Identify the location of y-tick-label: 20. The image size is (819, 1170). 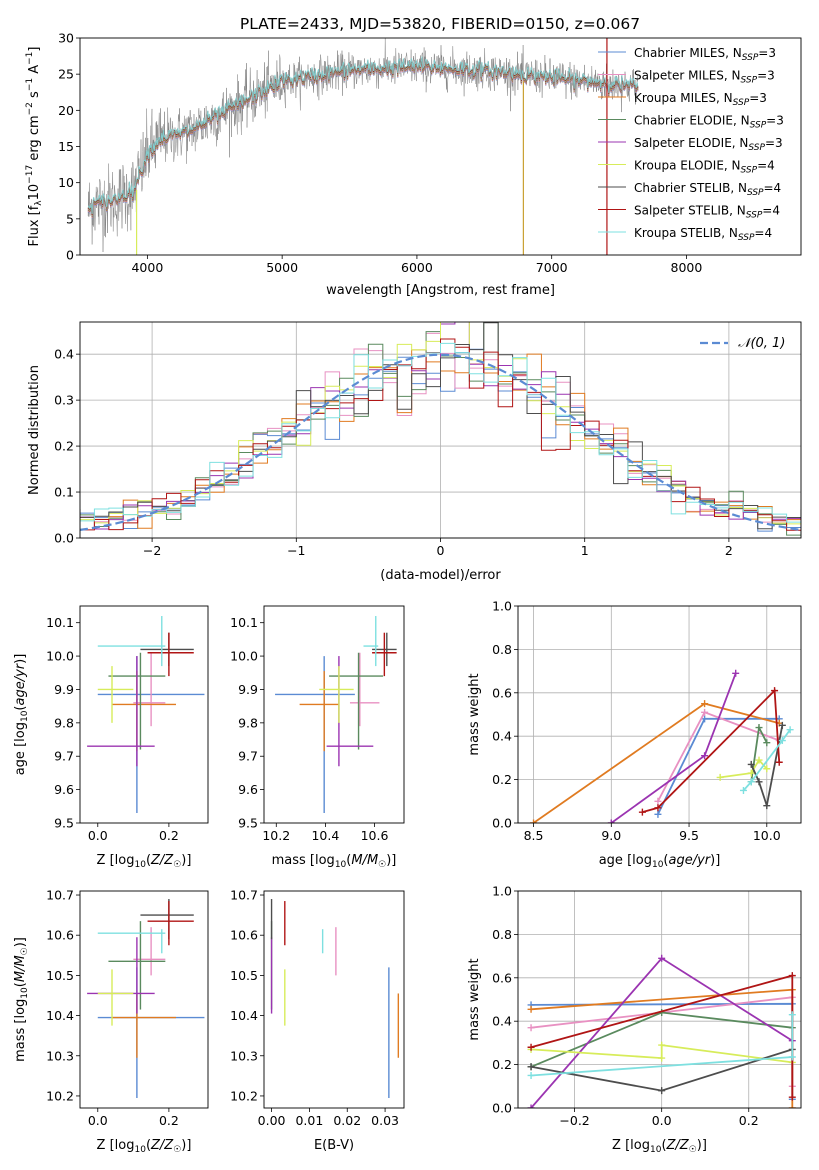
(66, 110).